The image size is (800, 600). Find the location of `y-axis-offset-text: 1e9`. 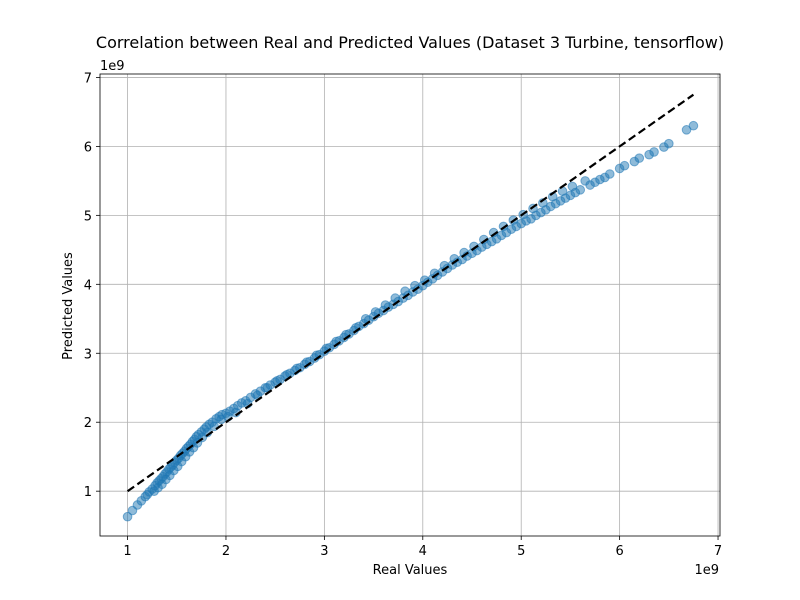

y-axis-offset-text: 1e9 is located at coordinates (112, 66).